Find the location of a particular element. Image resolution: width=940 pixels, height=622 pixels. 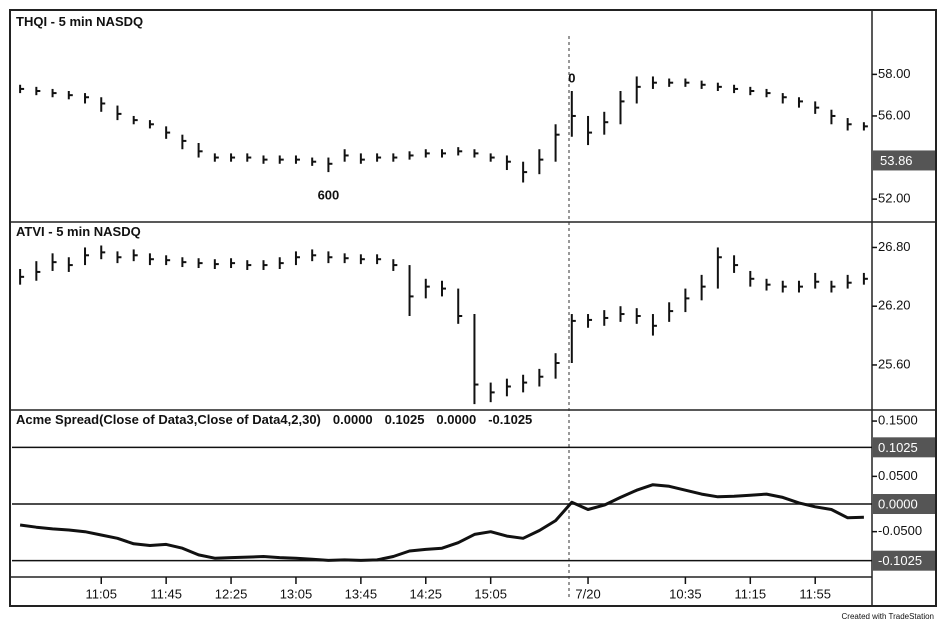

x-tick-label: 10:35 is located at coordinates (685, 593).